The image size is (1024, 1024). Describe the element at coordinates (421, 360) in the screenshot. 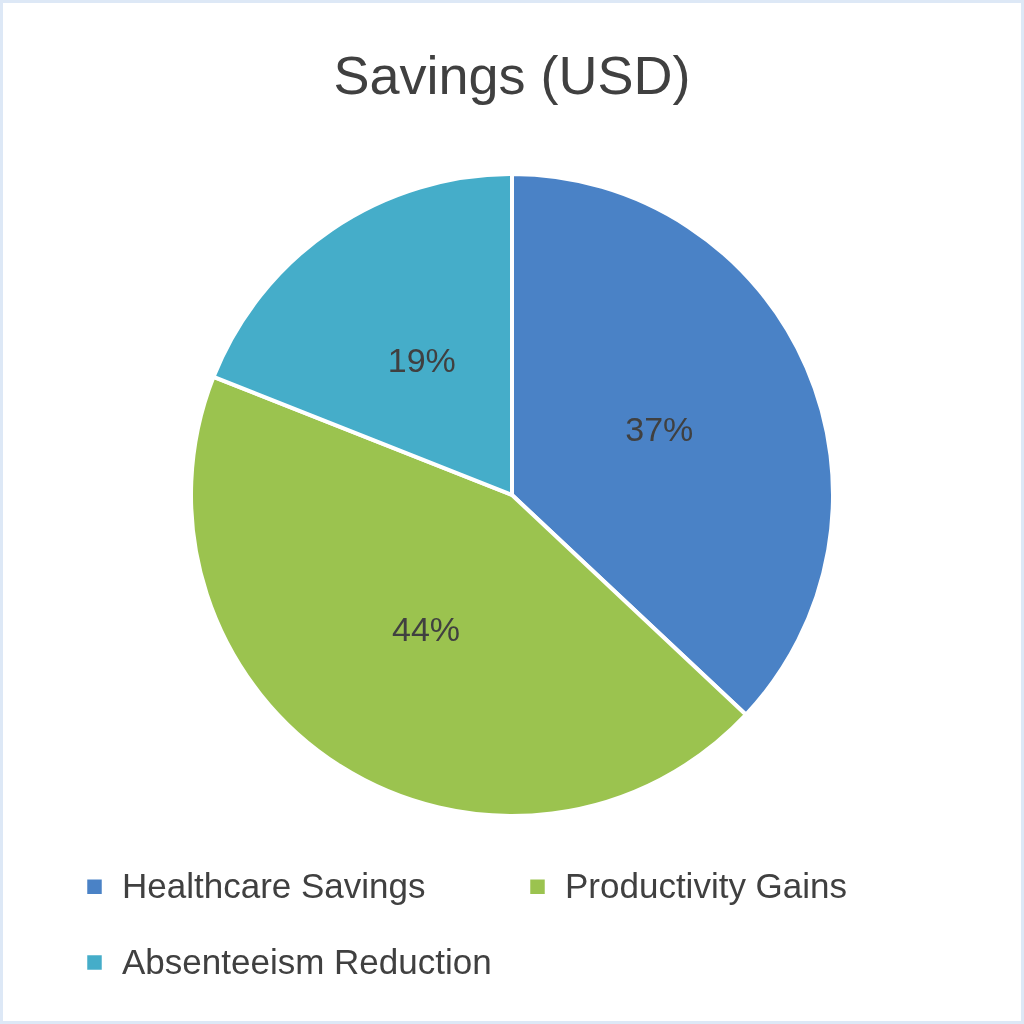

I see `data-label: 19%` at that location.